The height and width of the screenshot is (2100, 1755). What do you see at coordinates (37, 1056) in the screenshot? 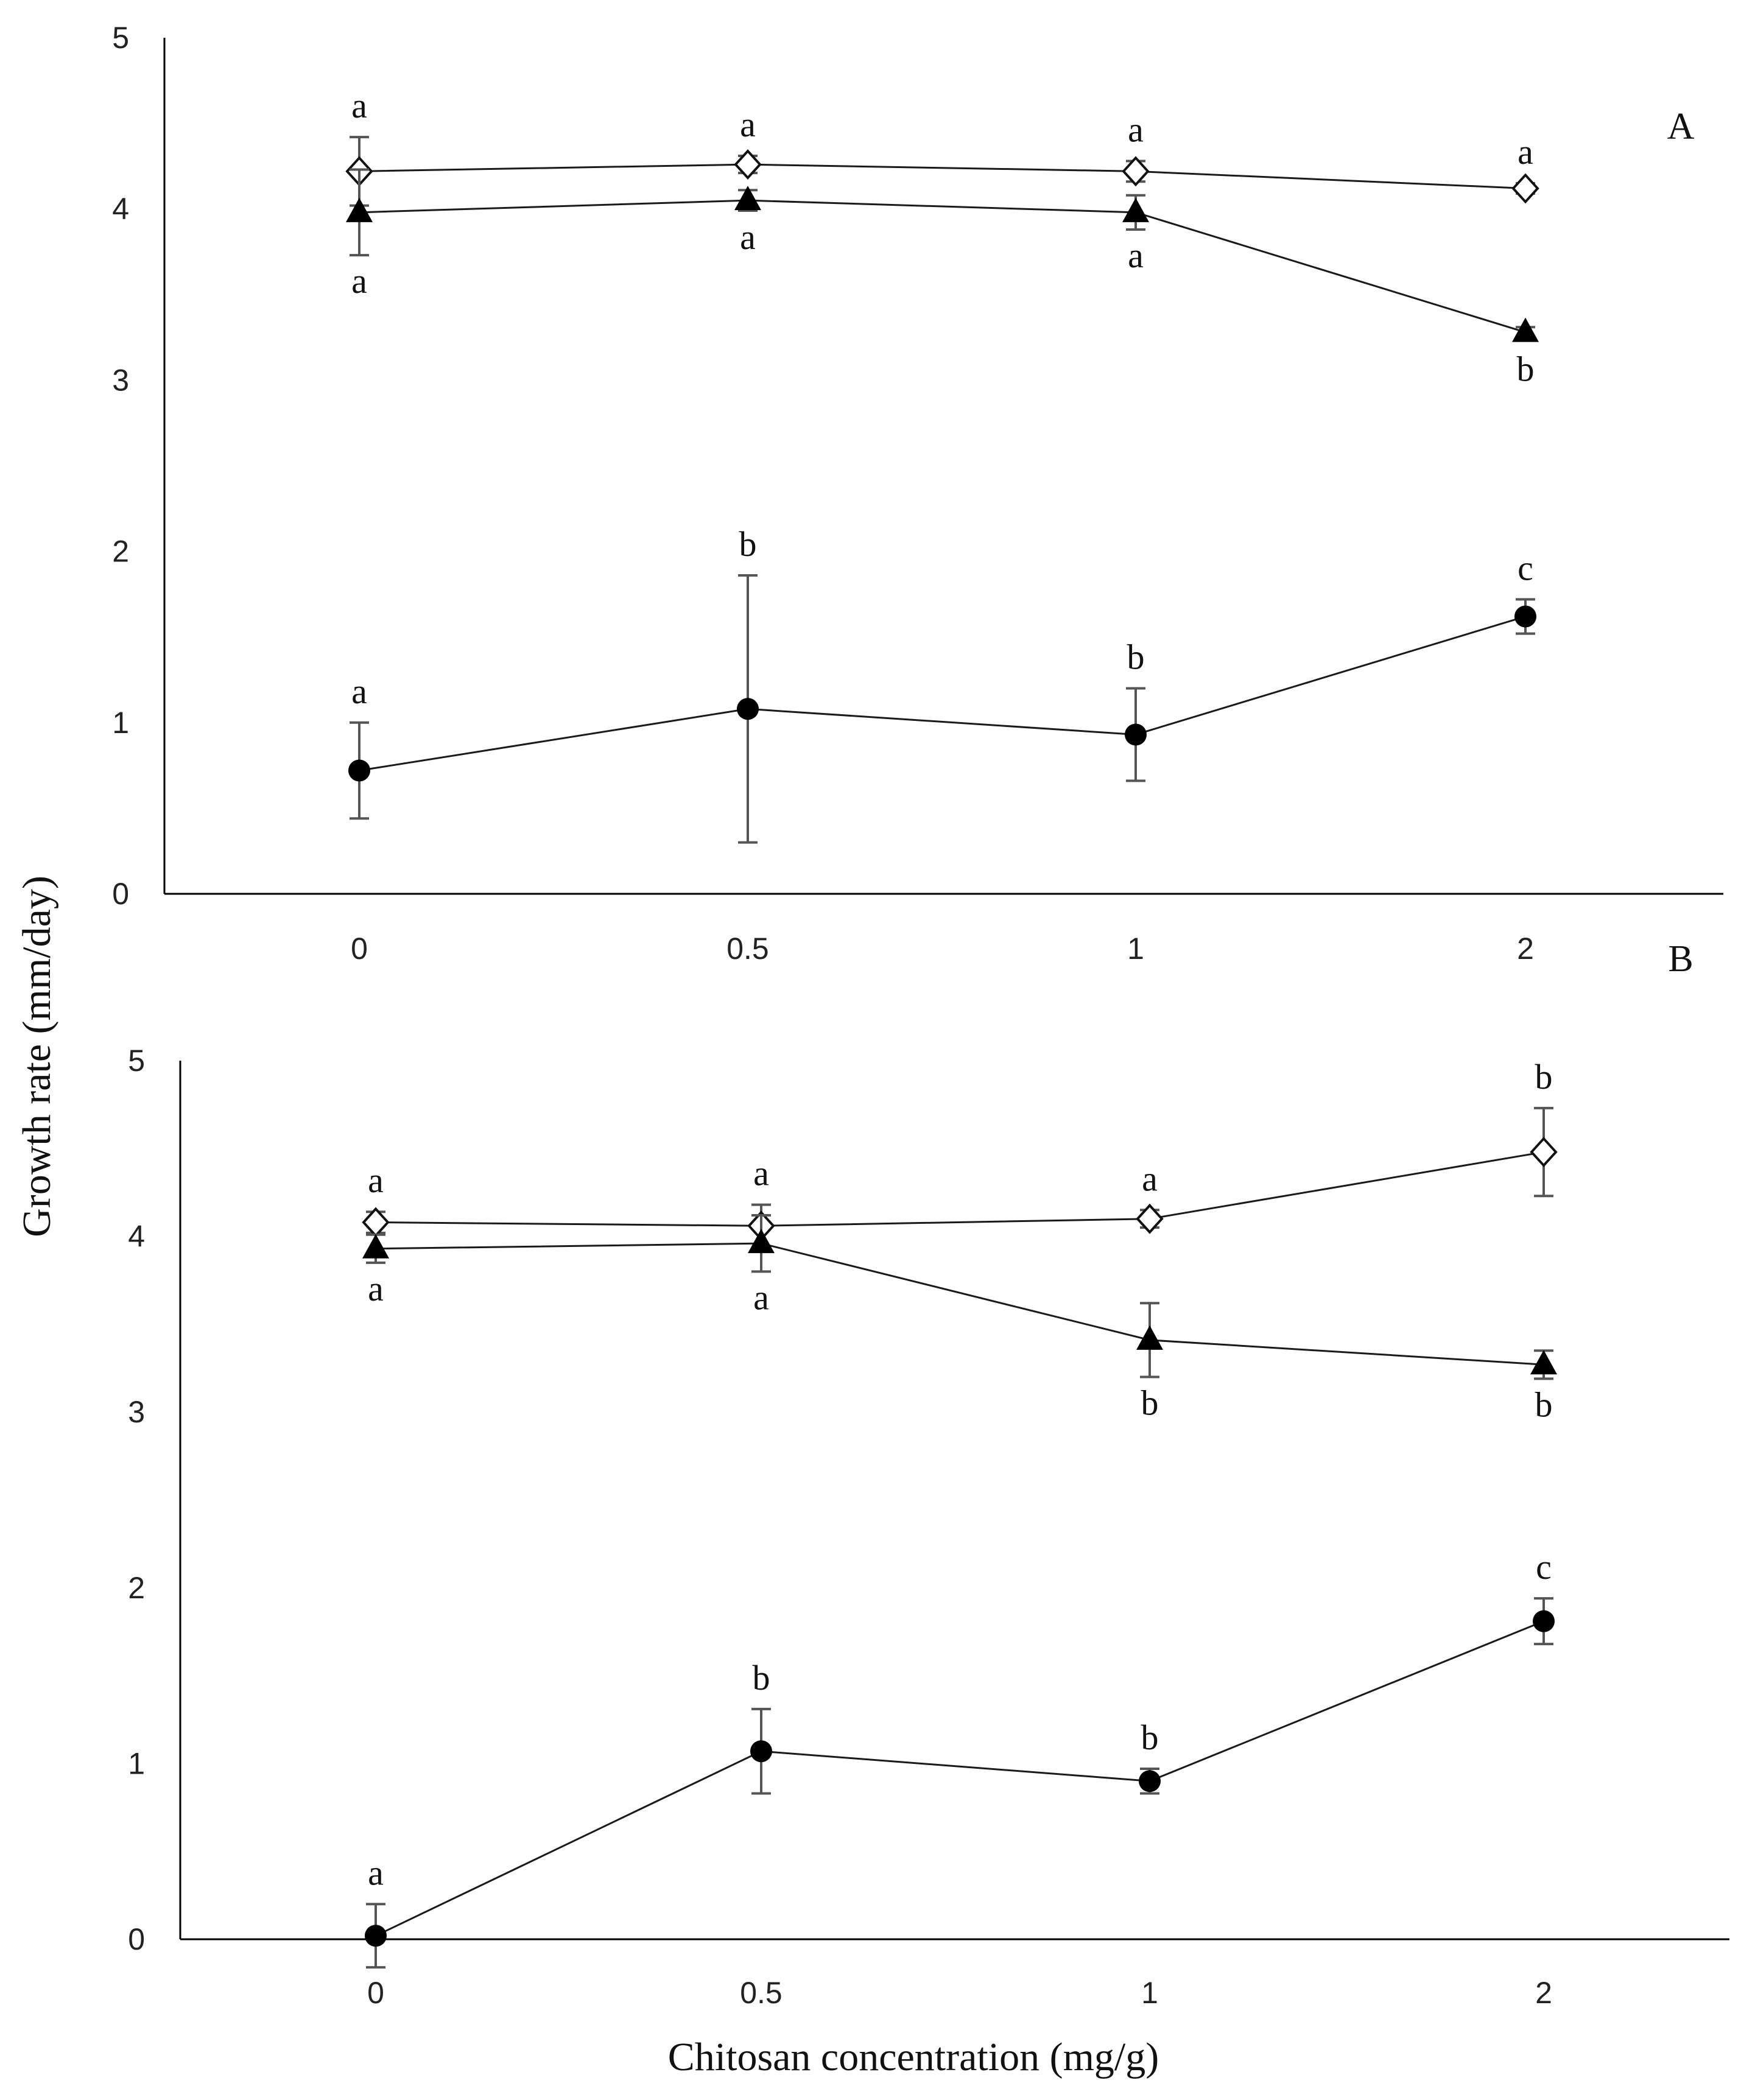
I see `y-axis-label: Growth rate (mm/day)` at bounding box center [37, 1056].